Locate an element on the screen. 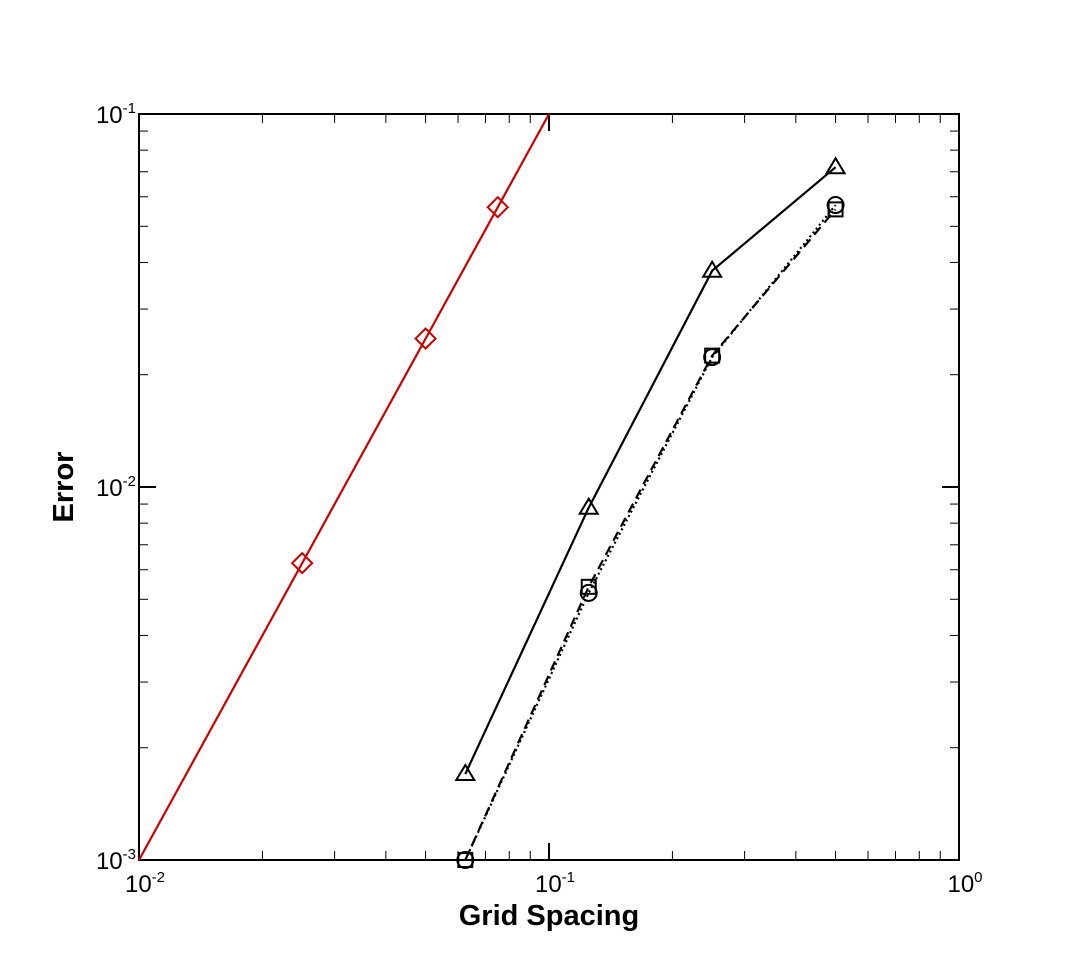 The width and height of the screenshot is (1088, 966). y-axis-title: Error is located at coordinates (64, 487).